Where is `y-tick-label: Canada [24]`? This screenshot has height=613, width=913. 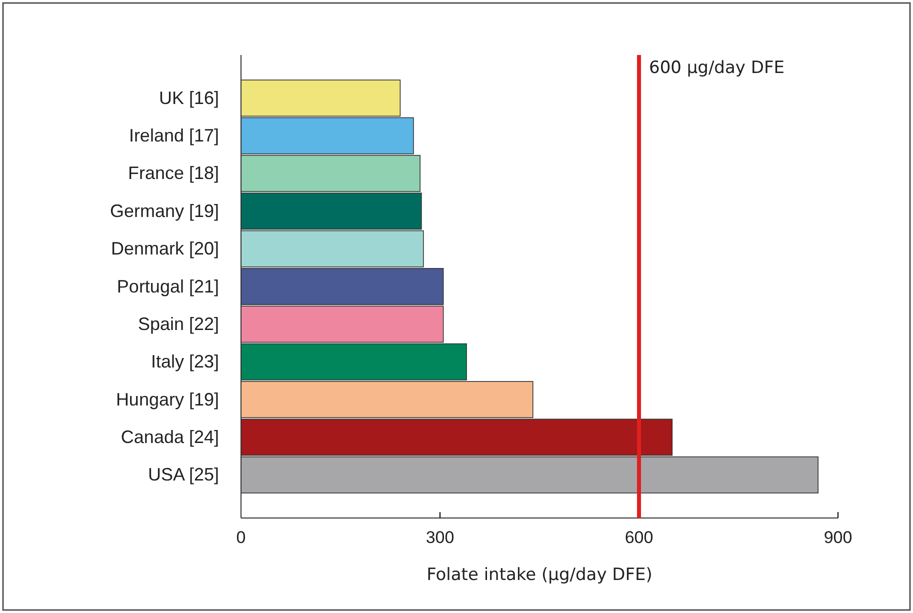 y-tick-label: Canada [24] is located at coordinates (169, 436).